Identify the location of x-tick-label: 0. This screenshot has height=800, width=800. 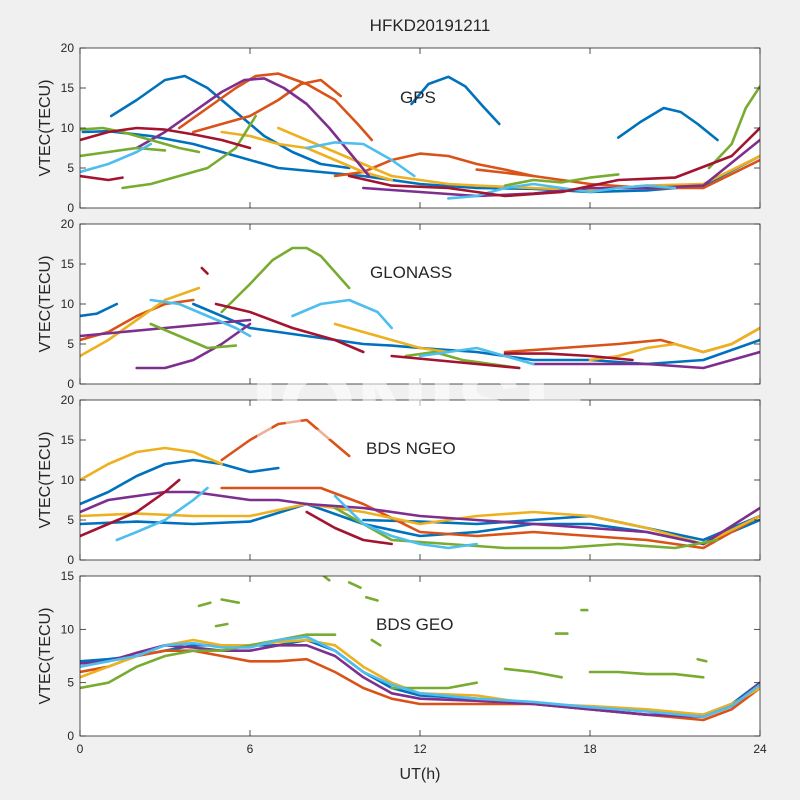
(80, 749).